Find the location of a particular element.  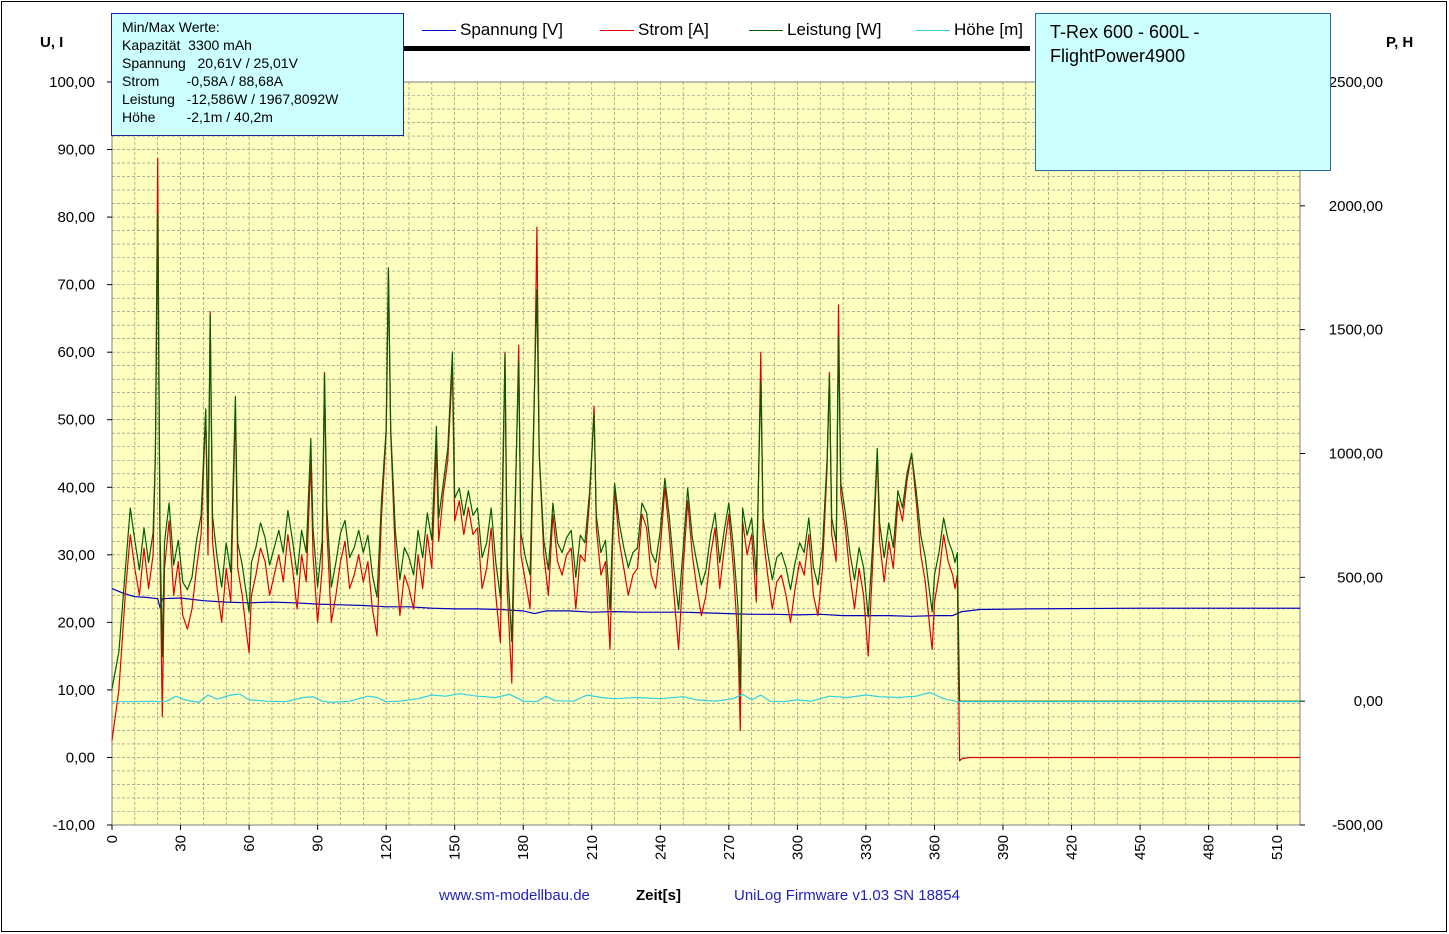

x-tick-label: 0 is located at coordinates (112, 839).